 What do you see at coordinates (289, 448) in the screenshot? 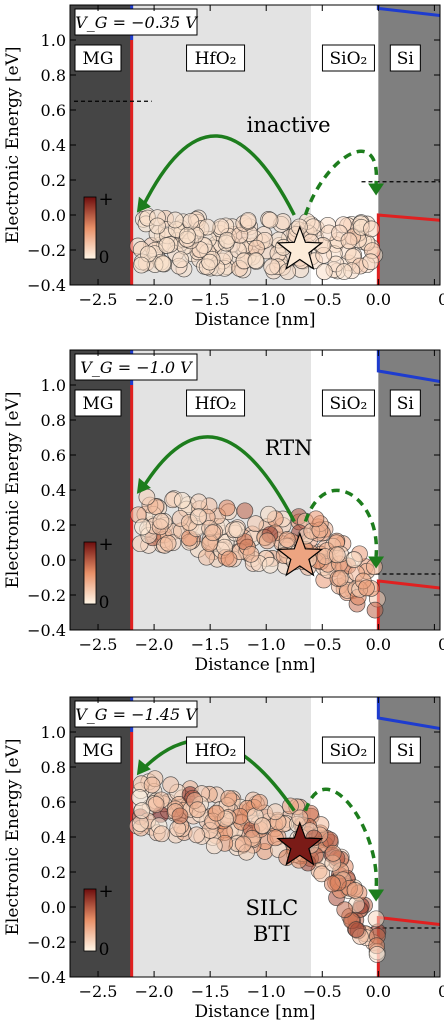
I see `annotation-label: RTN` at bounding box center [289, 448].